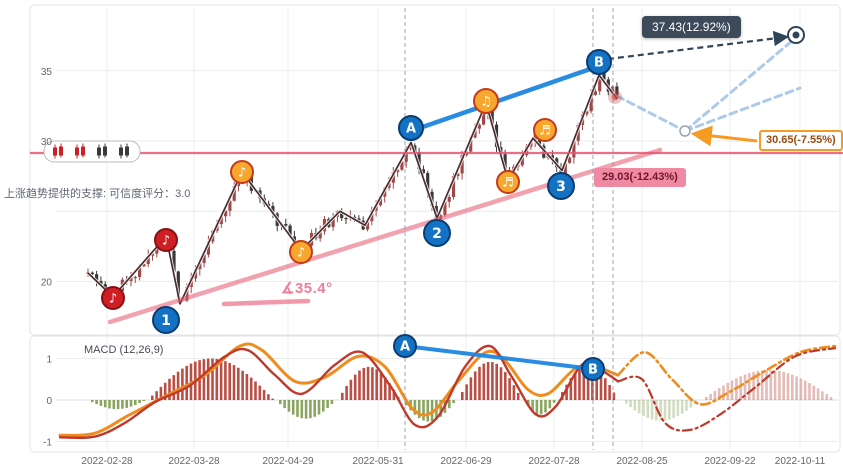  I want to click on current-price-dot, so click(615, 97).